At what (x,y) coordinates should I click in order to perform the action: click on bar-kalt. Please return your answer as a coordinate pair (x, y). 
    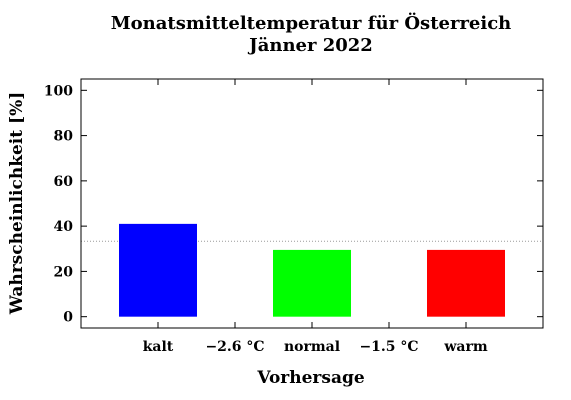
    Looking at the image, I should click on (158, 270).